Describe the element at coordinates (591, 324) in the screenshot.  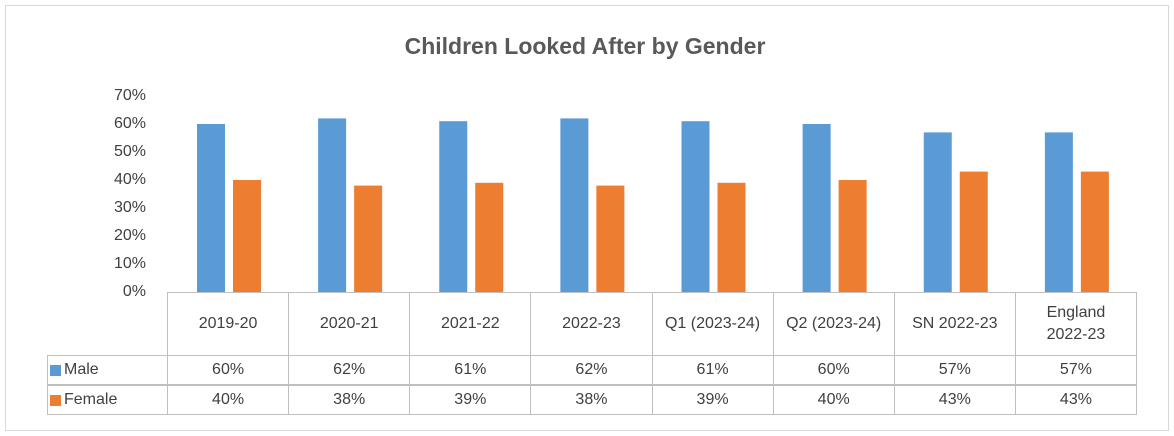
I see `x-tick-label: 2022-23` at that location.